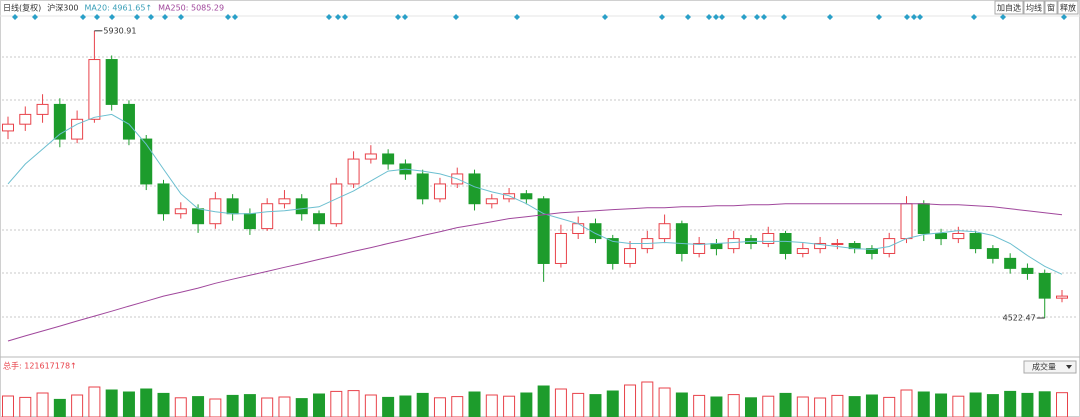 The height and width of the screenshot is (417, 1080). Describe the element at coordinates (191, 8) in the screenshot. I see `header-item: MA250: 5085.29` at that location.